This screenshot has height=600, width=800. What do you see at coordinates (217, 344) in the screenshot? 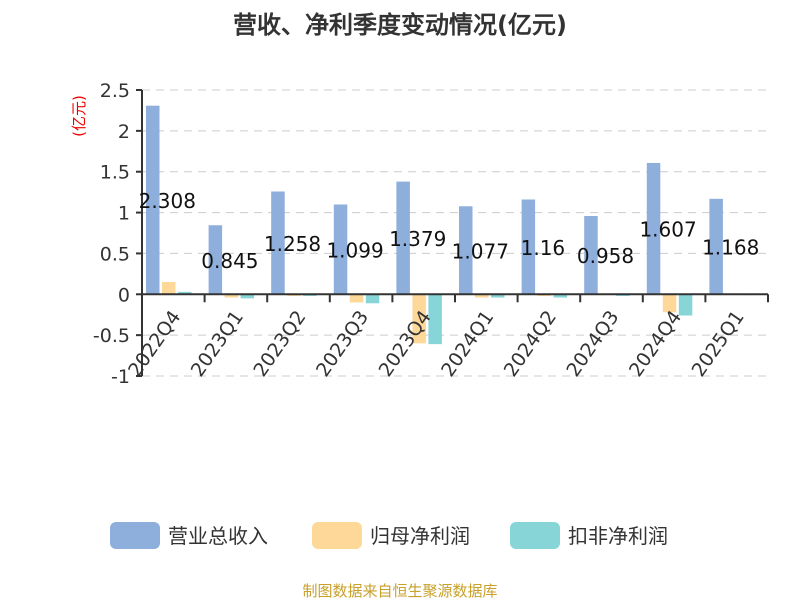
I see `x-tick-label: 2023Q1` at bounding box center [217, 344].